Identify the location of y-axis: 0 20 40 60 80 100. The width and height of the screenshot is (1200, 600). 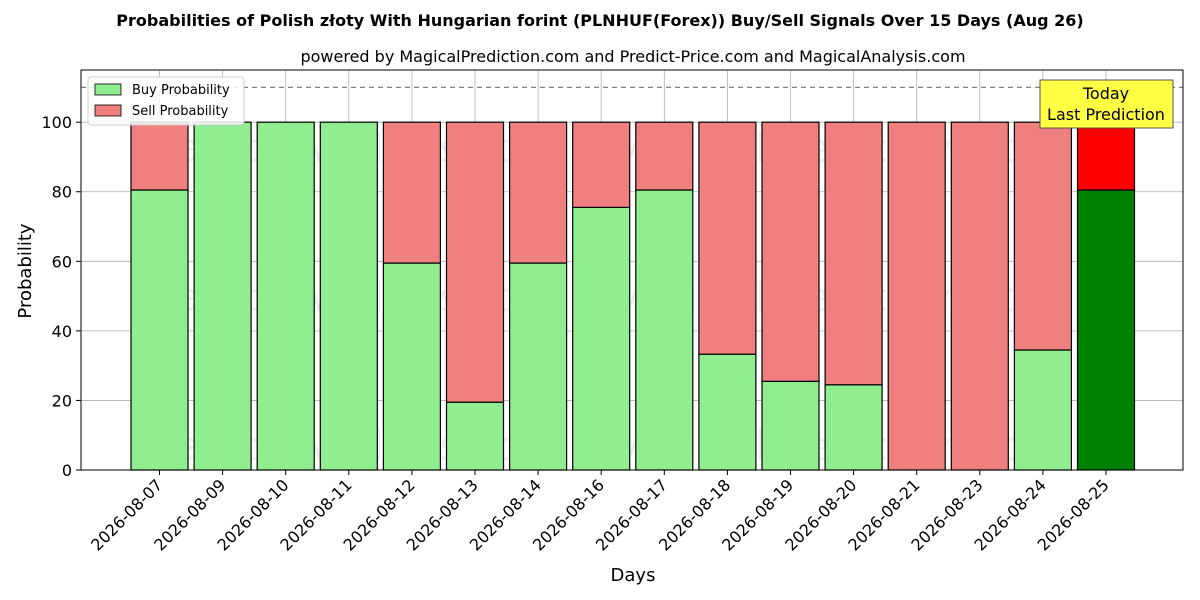
(61, 296).